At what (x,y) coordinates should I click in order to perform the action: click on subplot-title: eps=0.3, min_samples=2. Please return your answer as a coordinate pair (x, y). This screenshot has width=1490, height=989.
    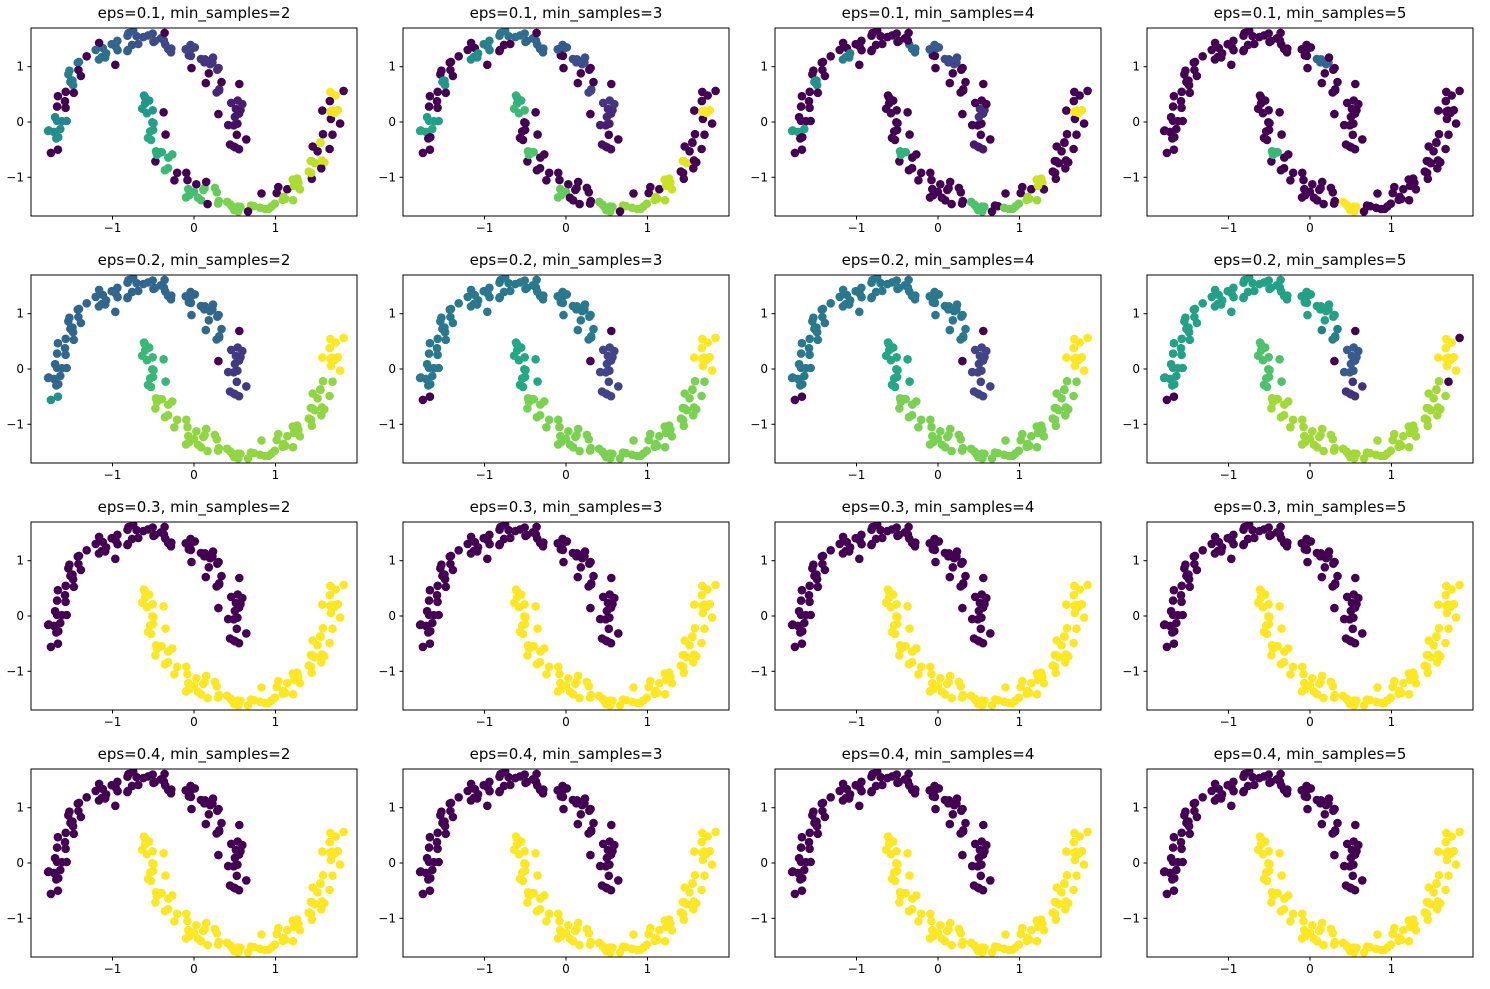
    Looking at the image, I should click on (194, 507).